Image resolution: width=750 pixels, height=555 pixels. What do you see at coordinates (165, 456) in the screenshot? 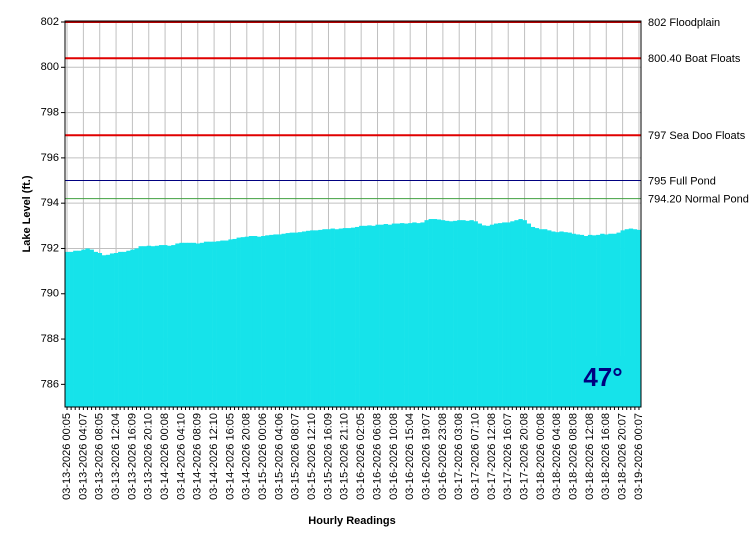
I see `x-tick-label: 03-14-2026 00:08` at bounding box center [165, 456].